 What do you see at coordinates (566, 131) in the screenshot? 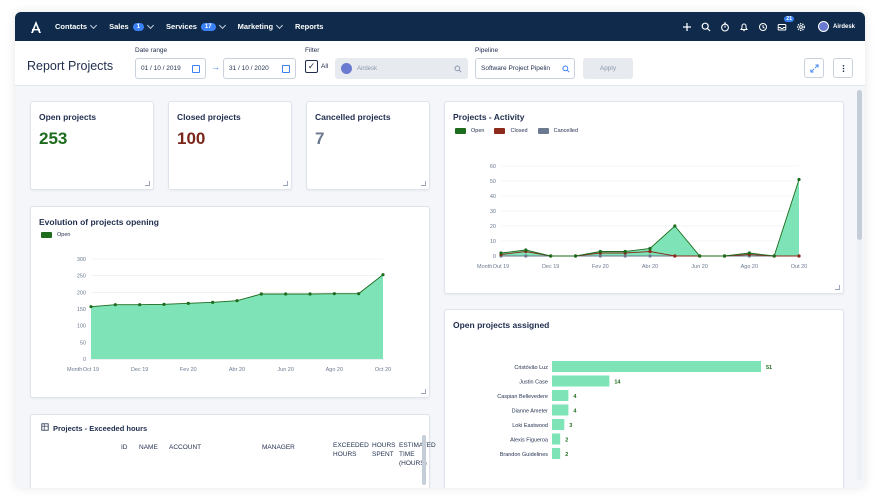
I see `legend-label: Cancelled` at bounding box center [566, 131].